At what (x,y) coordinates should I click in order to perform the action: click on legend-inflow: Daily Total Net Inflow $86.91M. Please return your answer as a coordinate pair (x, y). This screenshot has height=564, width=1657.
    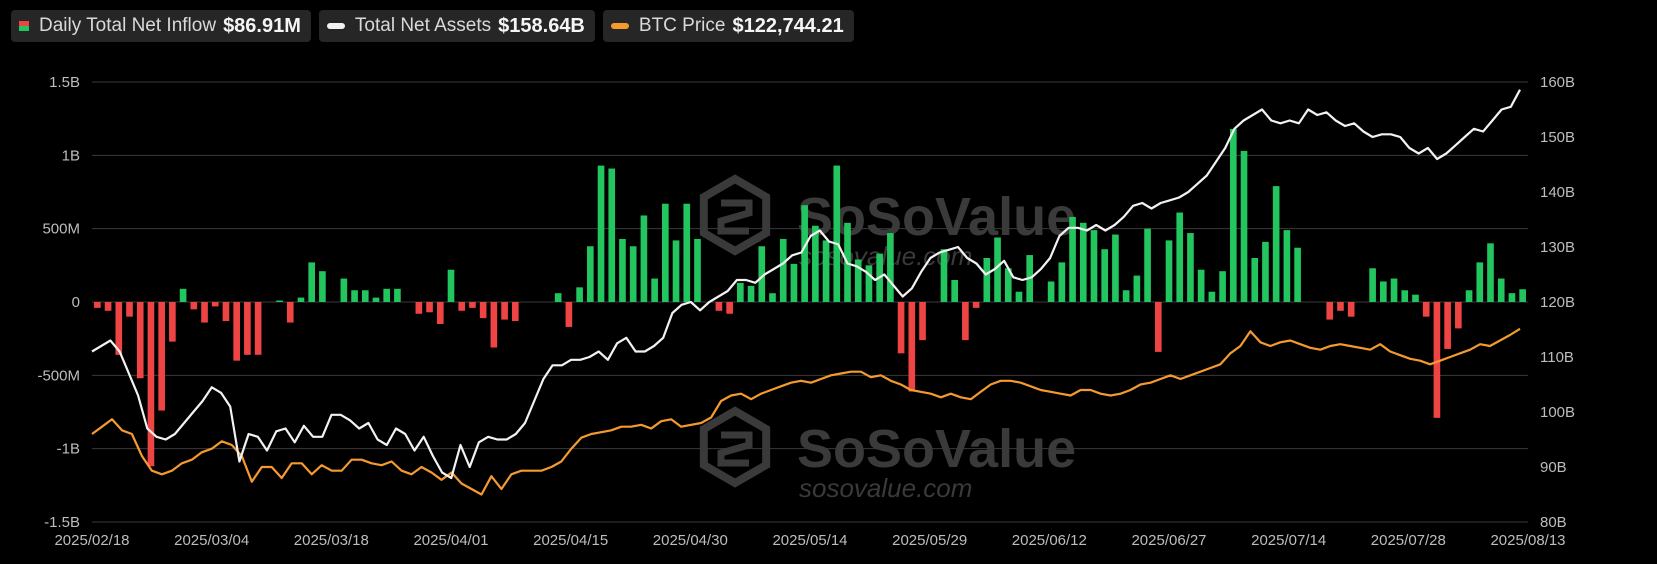
    Looking at the image, I should click on (161, 26).